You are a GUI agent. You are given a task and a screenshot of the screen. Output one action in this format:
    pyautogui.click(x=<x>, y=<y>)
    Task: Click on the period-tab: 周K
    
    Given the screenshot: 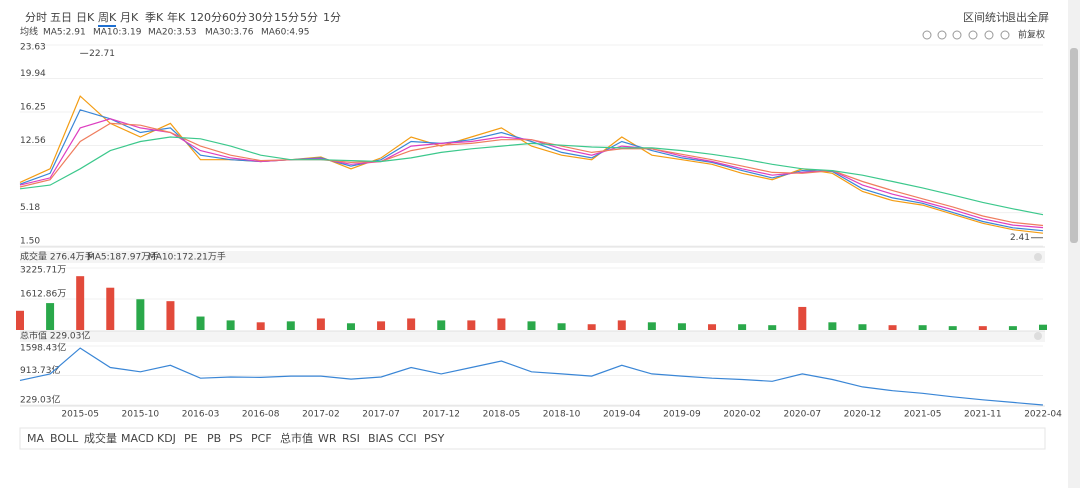 What is the action you would take?
    pyautogui.click(x=107, y=17)
    